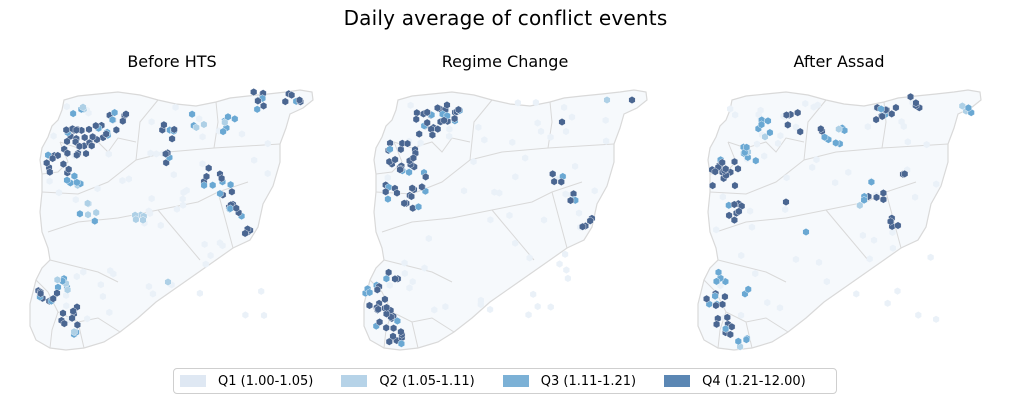  Describe the element at coordinates (515, 381) in the screenshot. I see `legend-swatch-q3` at that location.